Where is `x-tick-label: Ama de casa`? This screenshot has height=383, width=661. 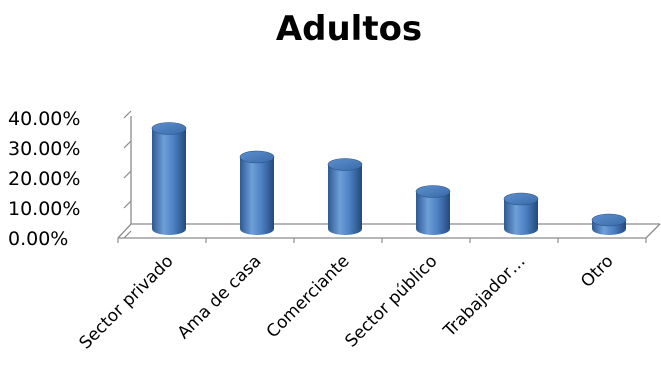
x-tick-label: Ama de casa is located at coordinates (220, 297).